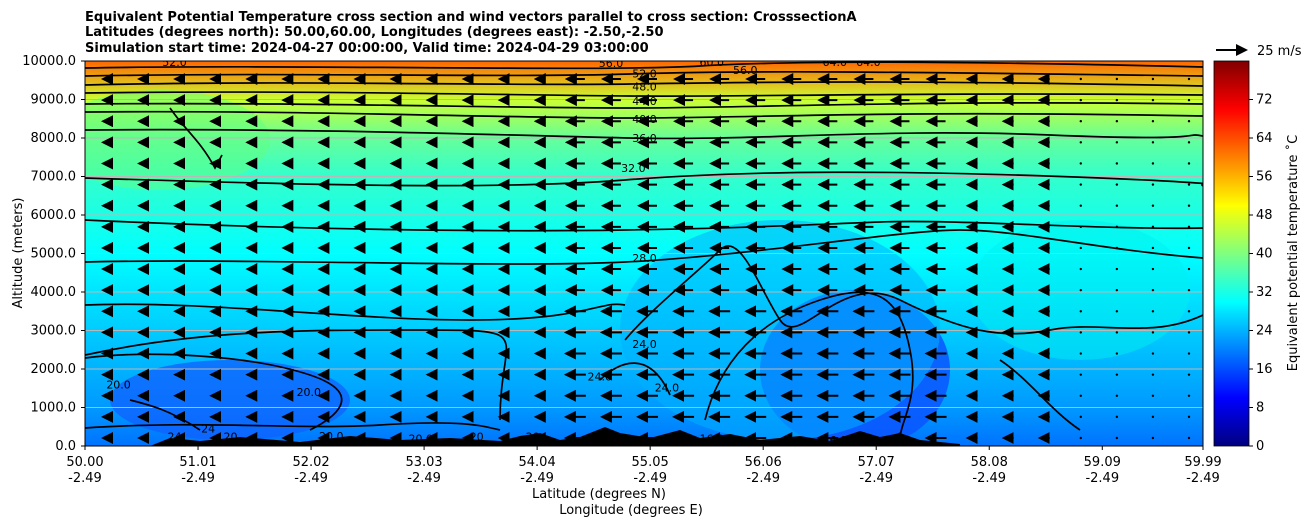 The height and width of the screenshot is (526, 1308). Describe the element at coordinates (1102, 462) in the screenshot. I see `x-tick-label-lat: 59.09` at that location.